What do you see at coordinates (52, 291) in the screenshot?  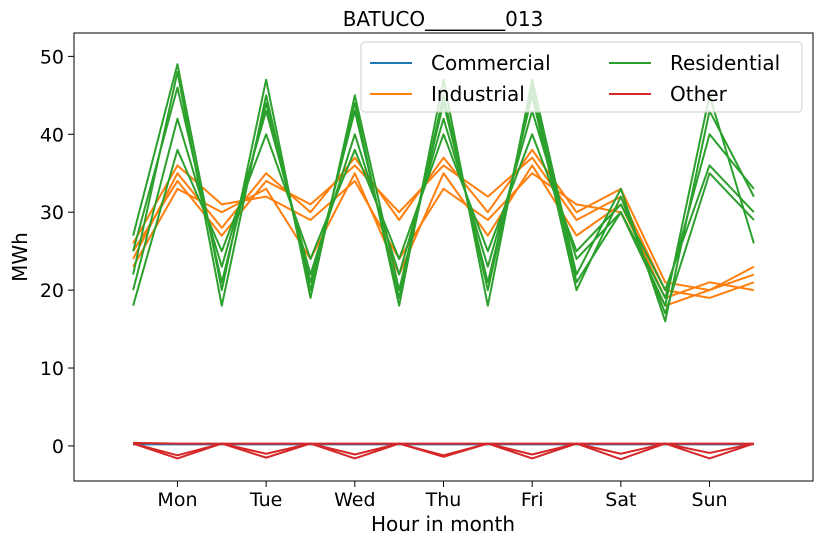 I see `y-tick-label: 20` at bounding box center [52, 291].